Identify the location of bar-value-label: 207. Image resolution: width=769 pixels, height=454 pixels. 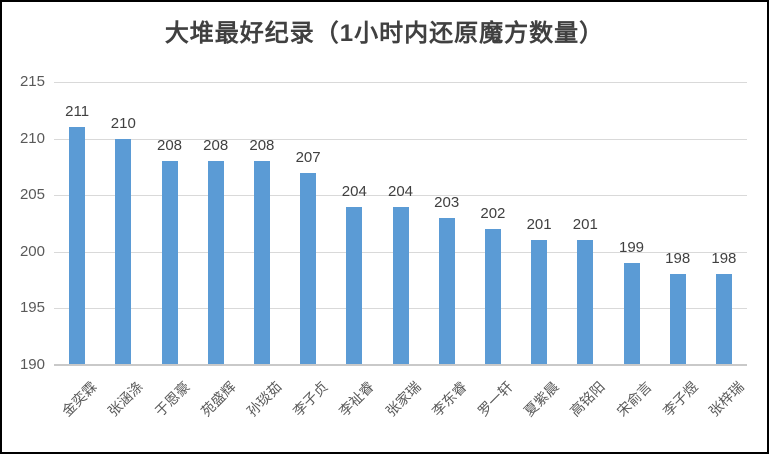
(308, 157).